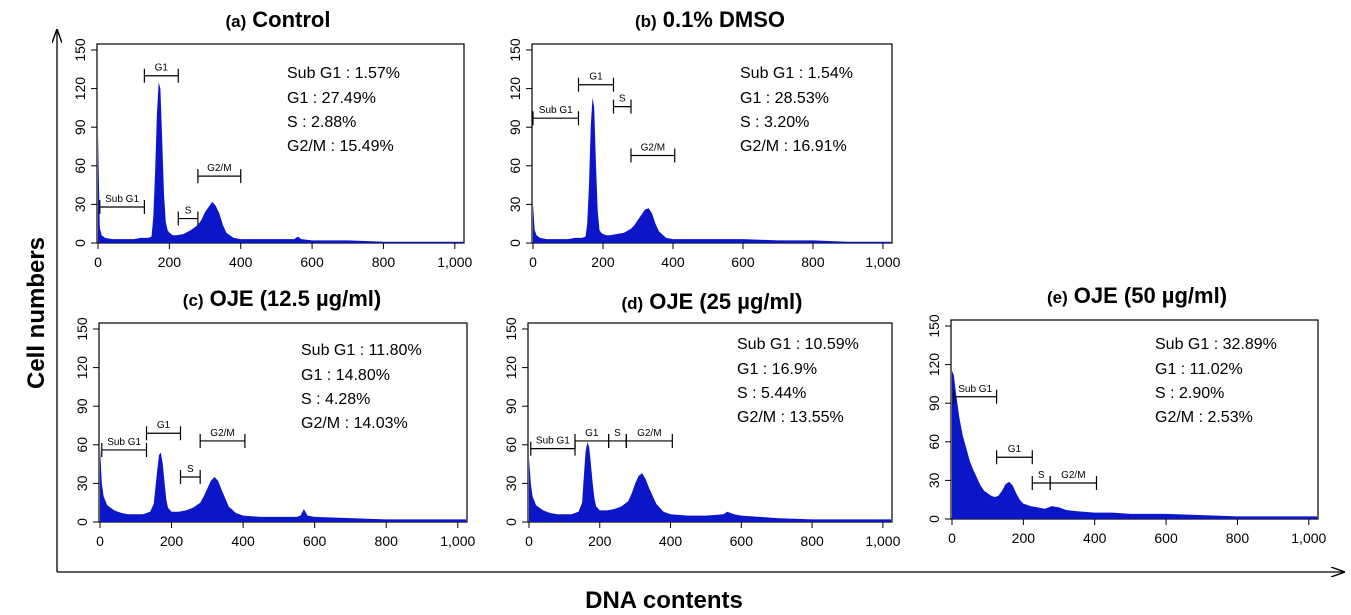 Image resolution: width=1351 pixels, height=615 pixels. Describe the element at coordinates (515, 127) in the screenshot. I see `panel-b-y-tick-label: 90` at that location.